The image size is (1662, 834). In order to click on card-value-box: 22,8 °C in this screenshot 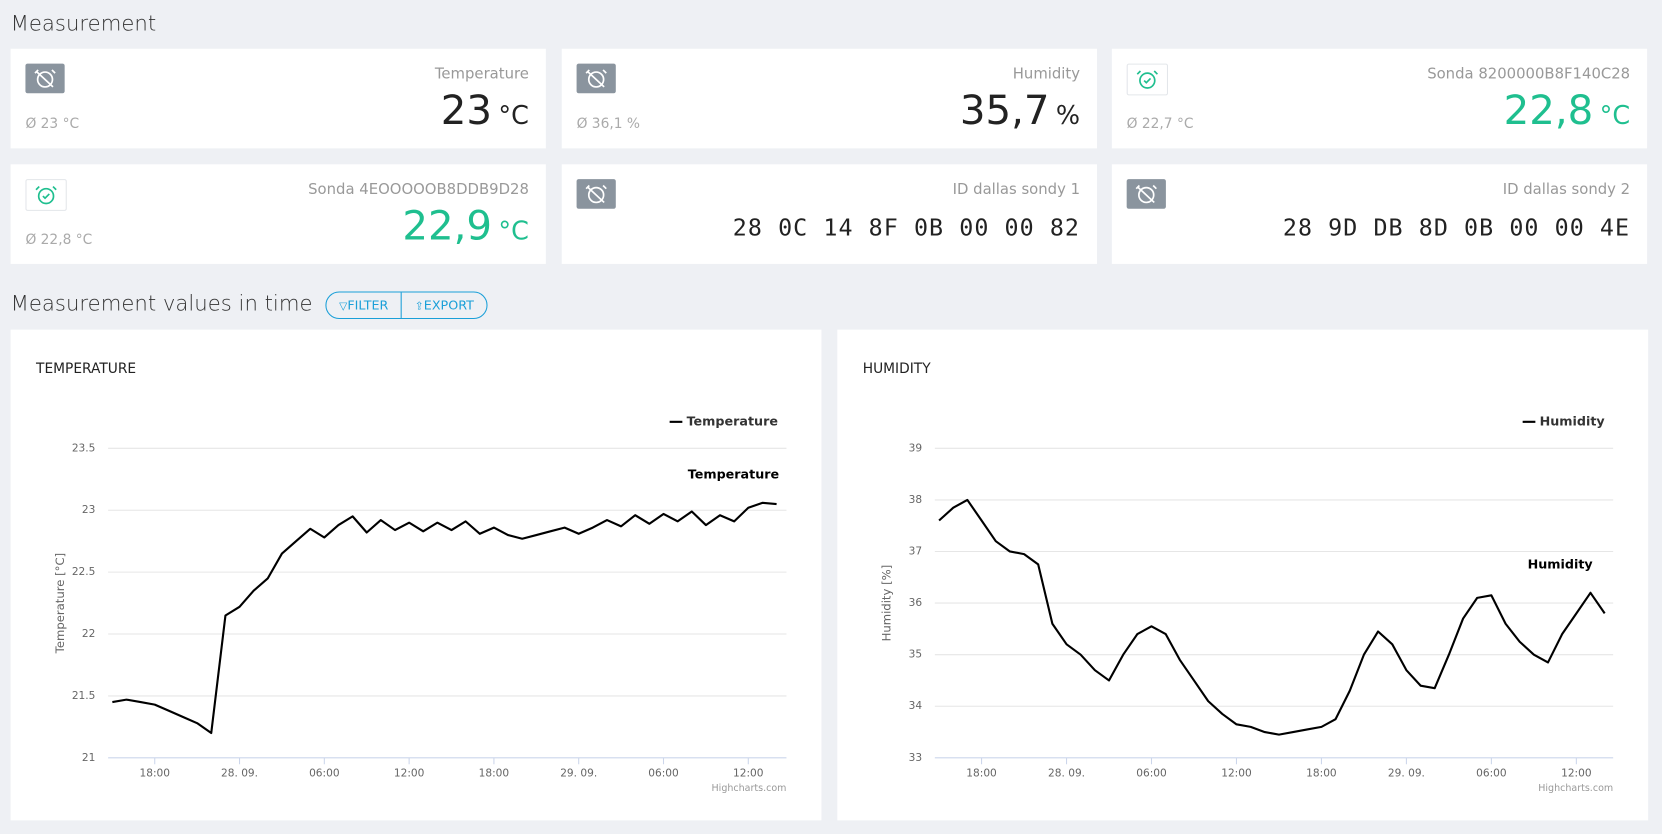, I will do `click(1567, 110)`.